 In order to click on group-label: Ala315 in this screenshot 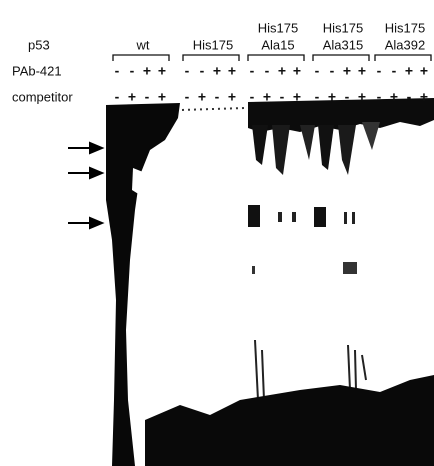, I will do `click(343, 44)`.